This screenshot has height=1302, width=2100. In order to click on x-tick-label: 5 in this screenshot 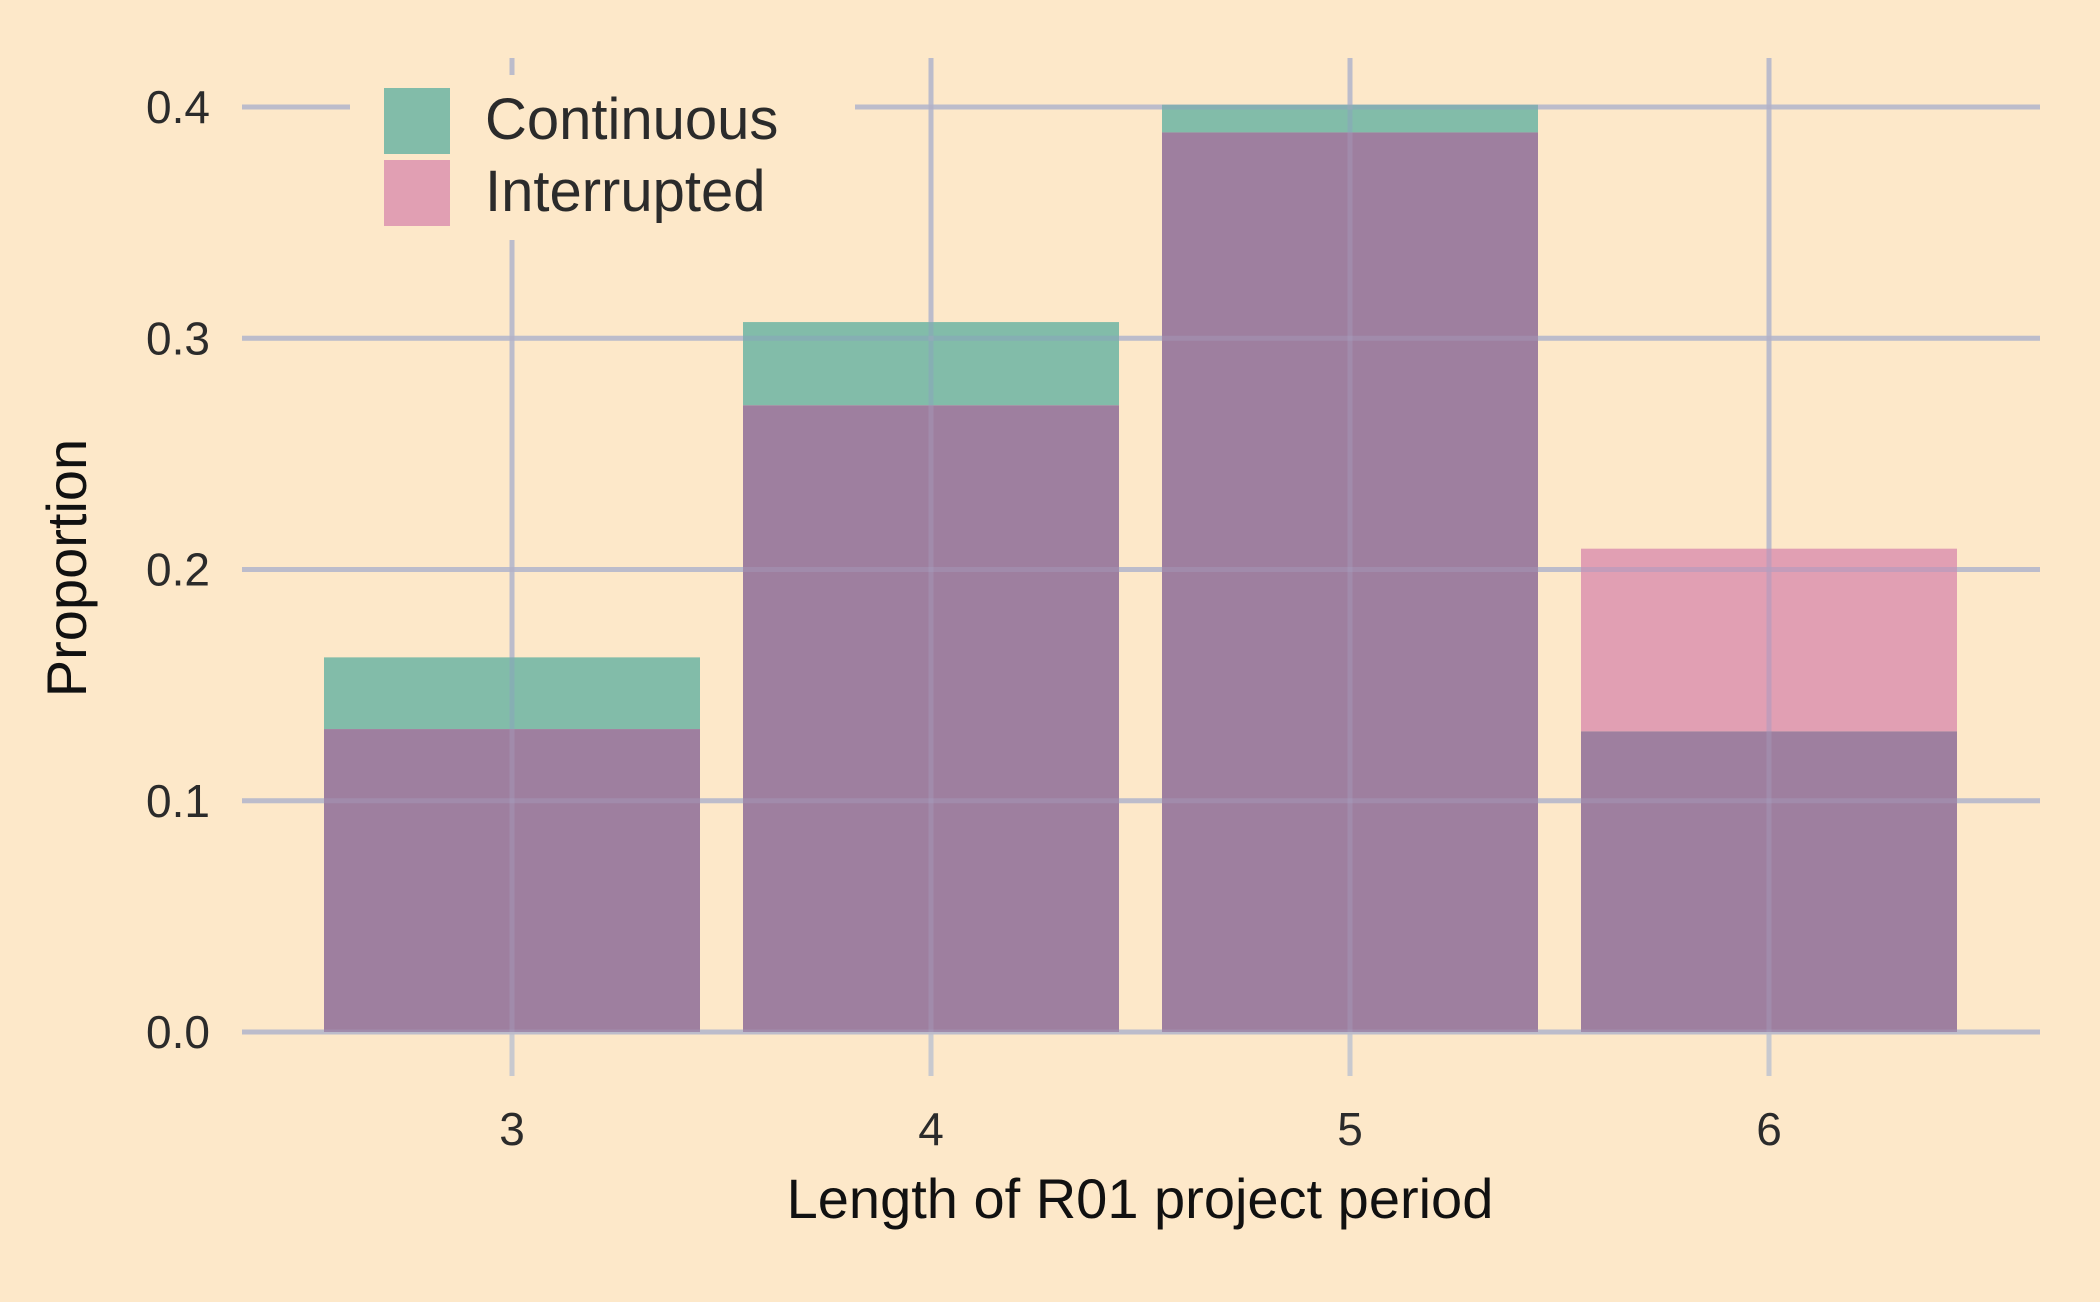, I will do `click(1350, 1129)`.